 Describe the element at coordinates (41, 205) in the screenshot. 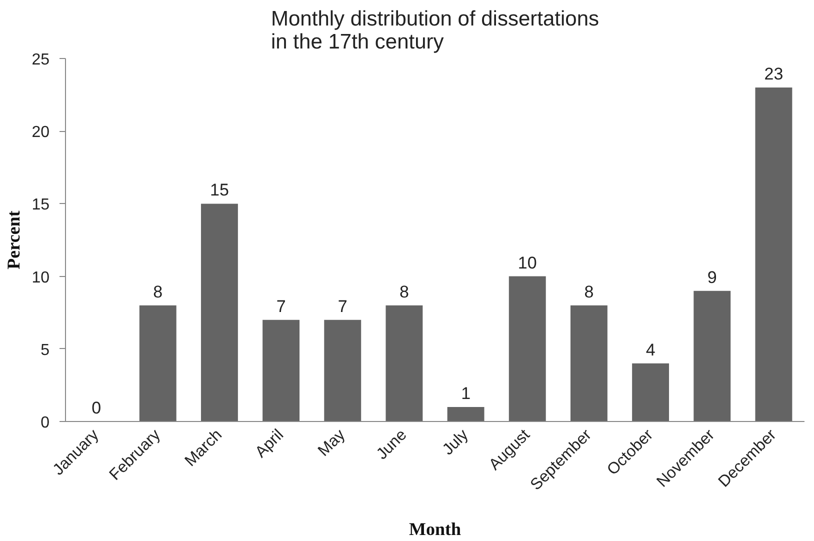

I see `y-tick-label: 15` at that location.